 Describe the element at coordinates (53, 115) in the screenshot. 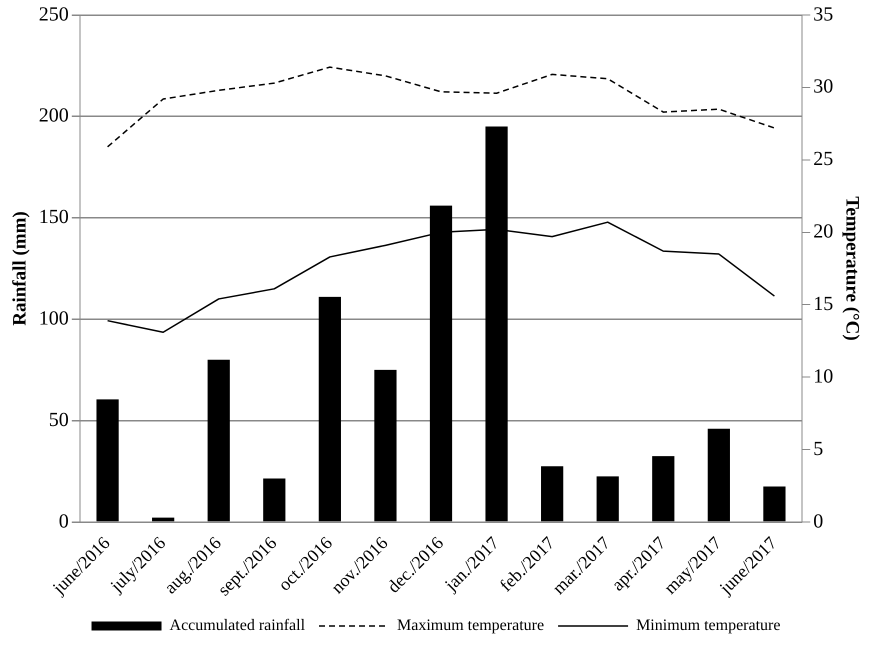

I see `y-tick-label: 200` at that location.